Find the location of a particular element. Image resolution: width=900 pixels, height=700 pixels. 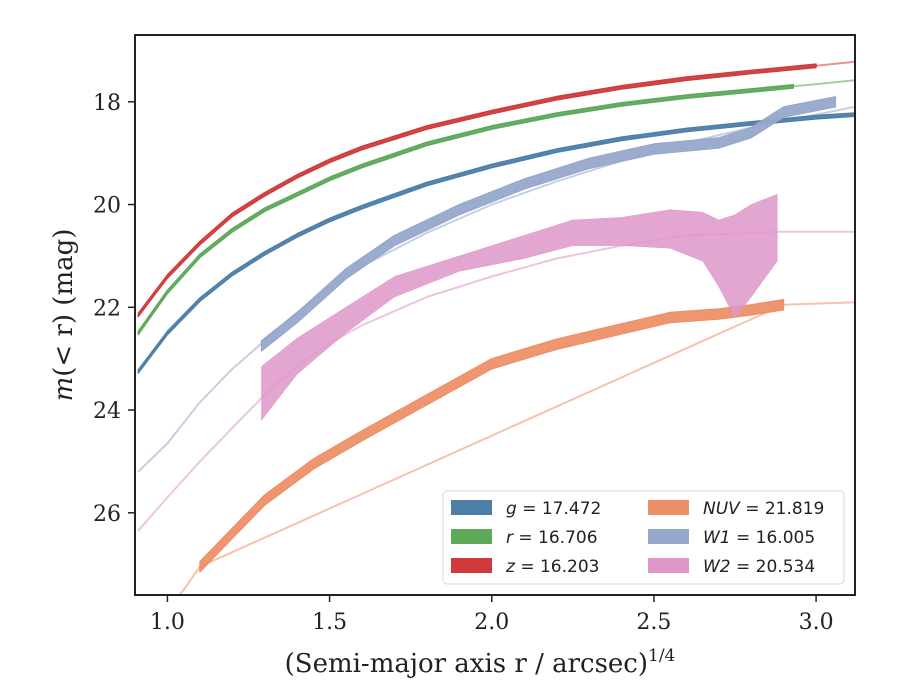

x-tick-label: 3.0 is located at coordinates (816, 622).